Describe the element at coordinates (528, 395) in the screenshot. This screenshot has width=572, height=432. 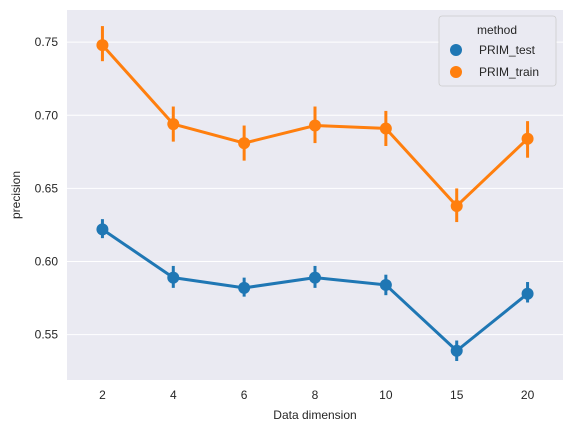
I see `x-tick-label: 20` at that location.